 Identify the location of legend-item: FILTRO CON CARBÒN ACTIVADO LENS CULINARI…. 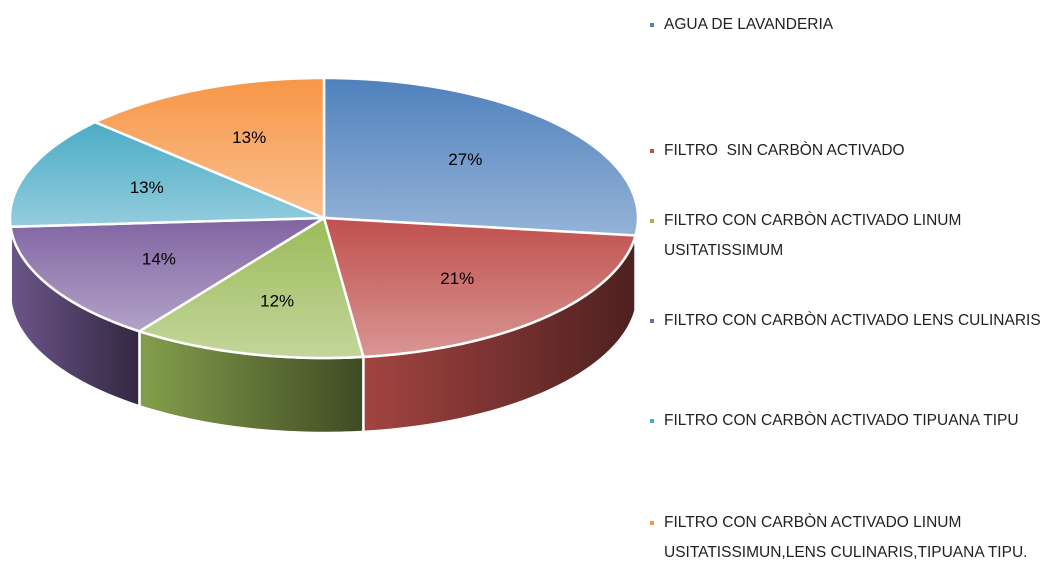
(857, 321).